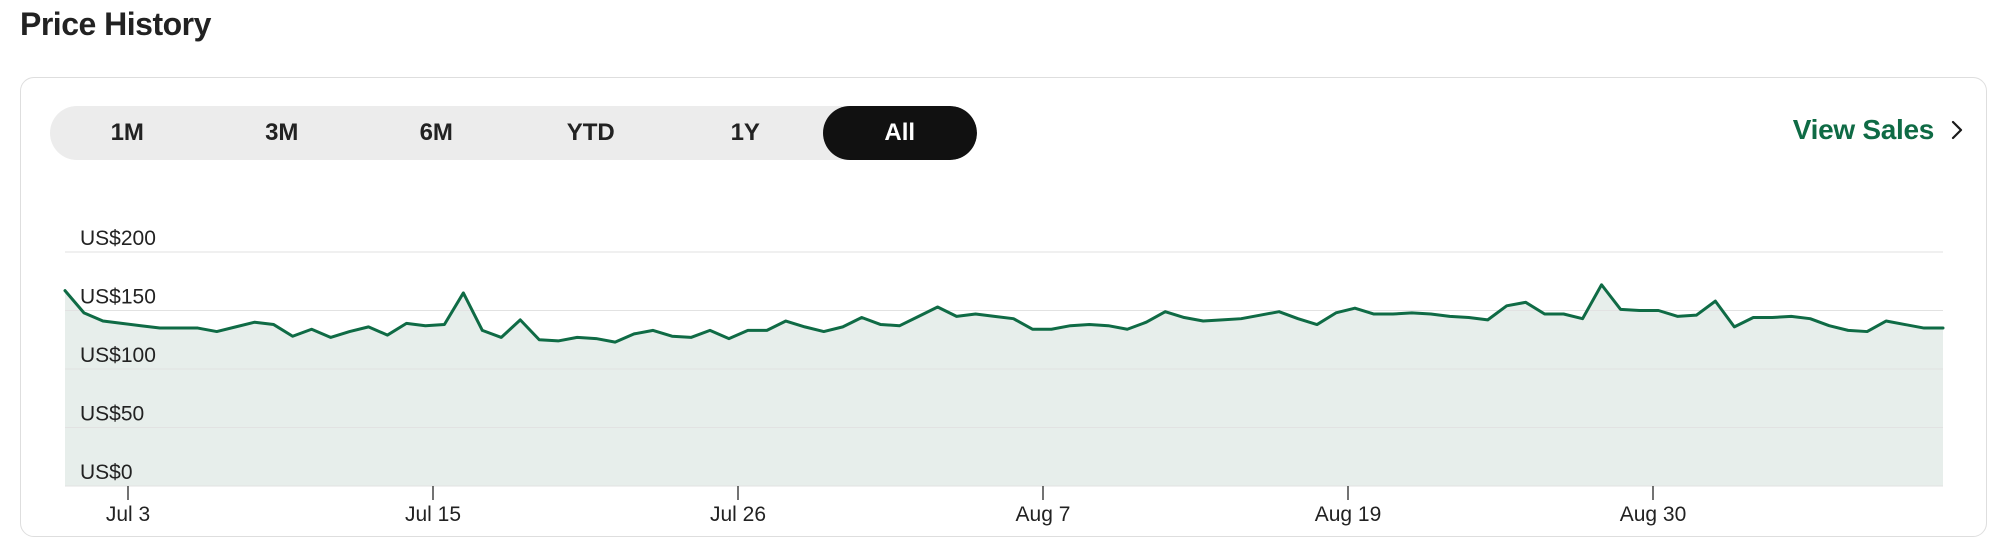  I want to click on y-tick-label: US$200, so click(118, 238).